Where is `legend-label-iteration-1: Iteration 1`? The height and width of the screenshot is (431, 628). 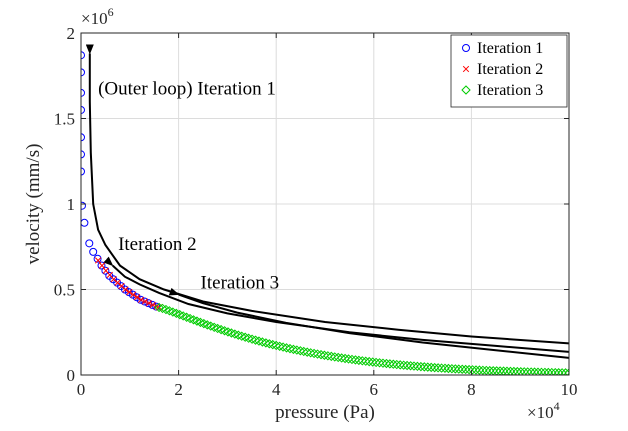 legend-label-iteration-1: Iteration 1 is located at coordinates (510, 48).